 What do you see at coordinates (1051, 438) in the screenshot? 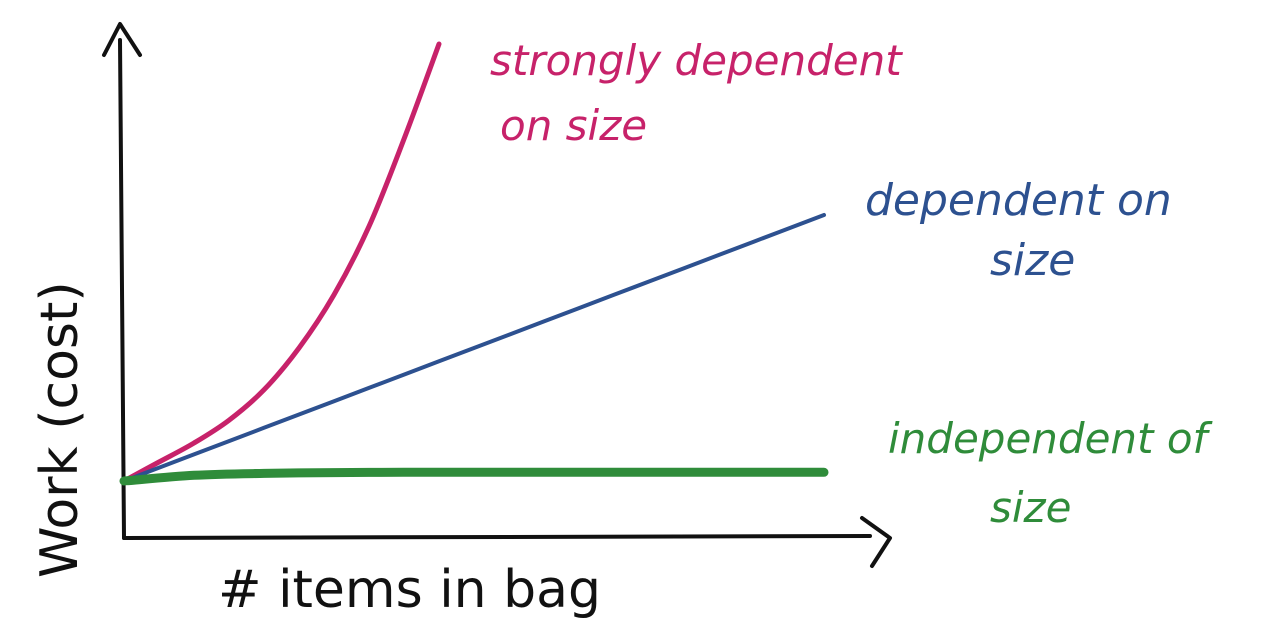
I see `label-independent-line1: independent of` at bounding box center [1051, 438].